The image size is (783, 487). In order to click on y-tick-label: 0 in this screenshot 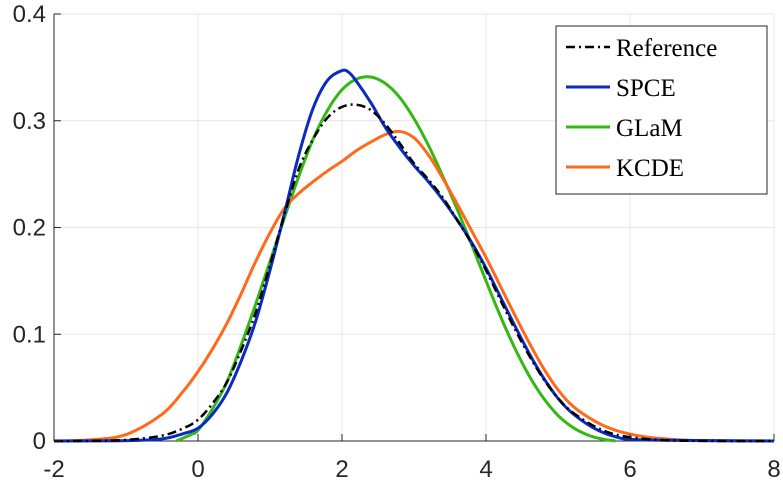, I will do `click(39, 441)`.